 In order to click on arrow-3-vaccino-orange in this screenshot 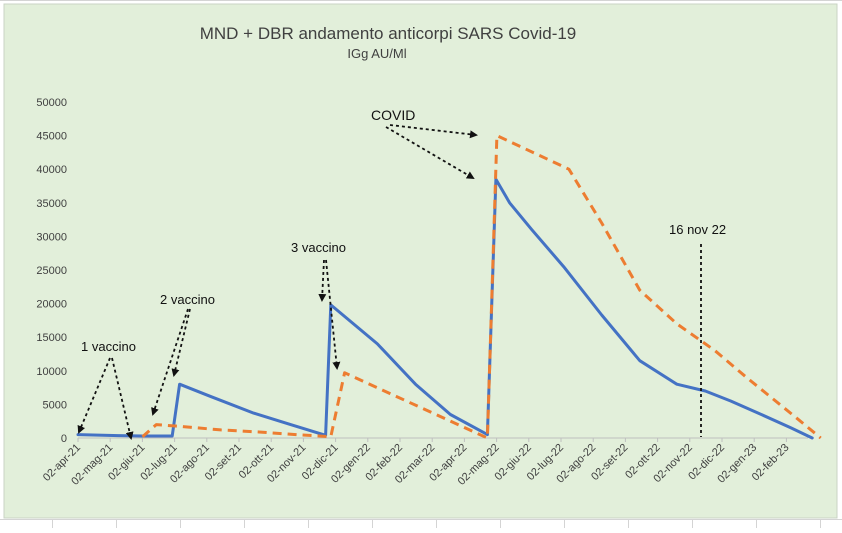, I will do `click(333, 314)`.